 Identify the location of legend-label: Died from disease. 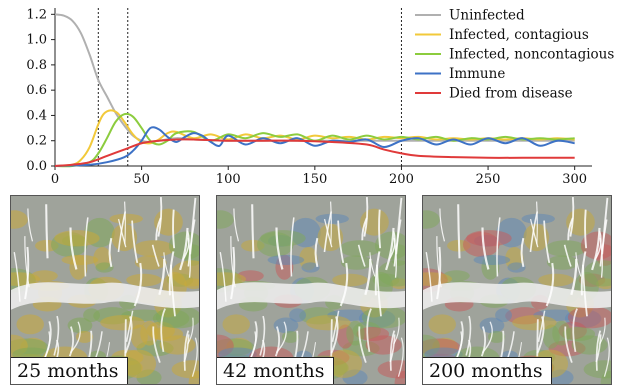
(511, 94).